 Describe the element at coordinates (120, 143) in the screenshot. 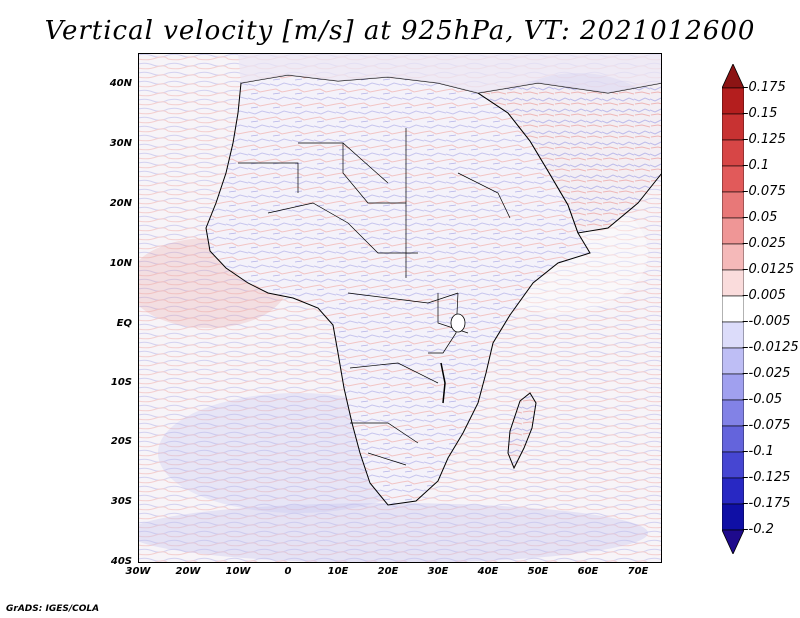

I see `lat-label: 30N` at that location.